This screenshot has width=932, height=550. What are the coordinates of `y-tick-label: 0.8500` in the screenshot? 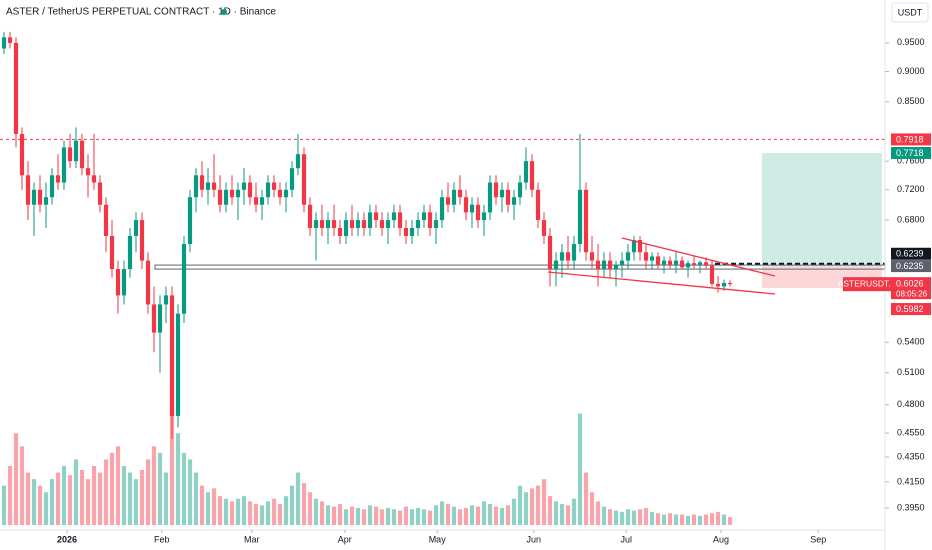 It's located at (911, 101).